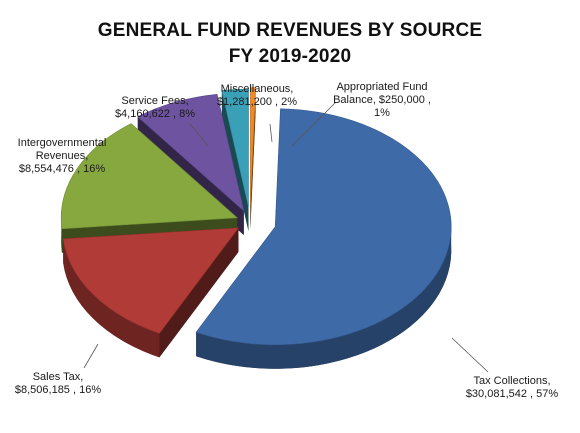  Describe the element at coordinates (62, 169) in the screenshot. I see `data-label-intergovernmental-revenues-line3: $8,554,476 , 16%` at that location.